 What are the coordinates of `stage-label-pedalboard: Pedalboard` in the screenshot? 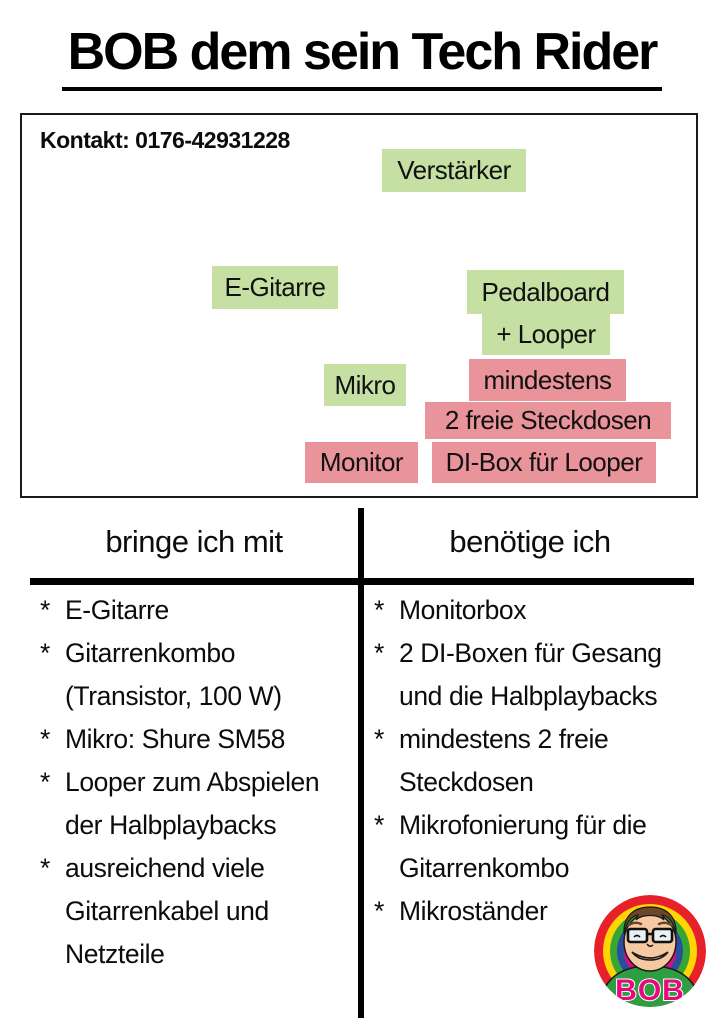 It's located at (545, 292).